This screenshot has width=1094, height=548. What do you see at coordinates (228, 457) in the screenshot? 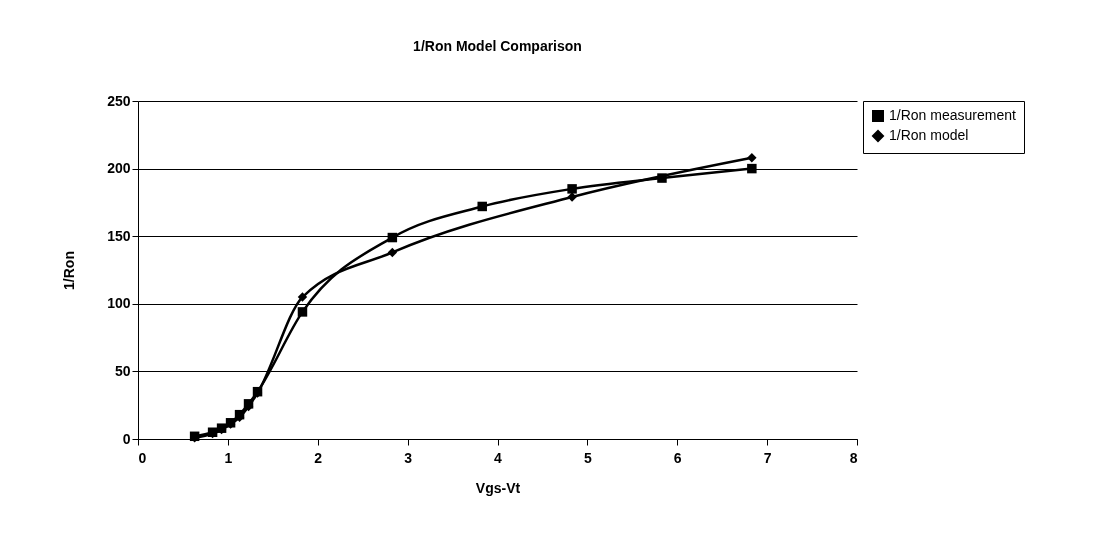
I see `x-tick-label: 1` at bounding box center [228, 457].